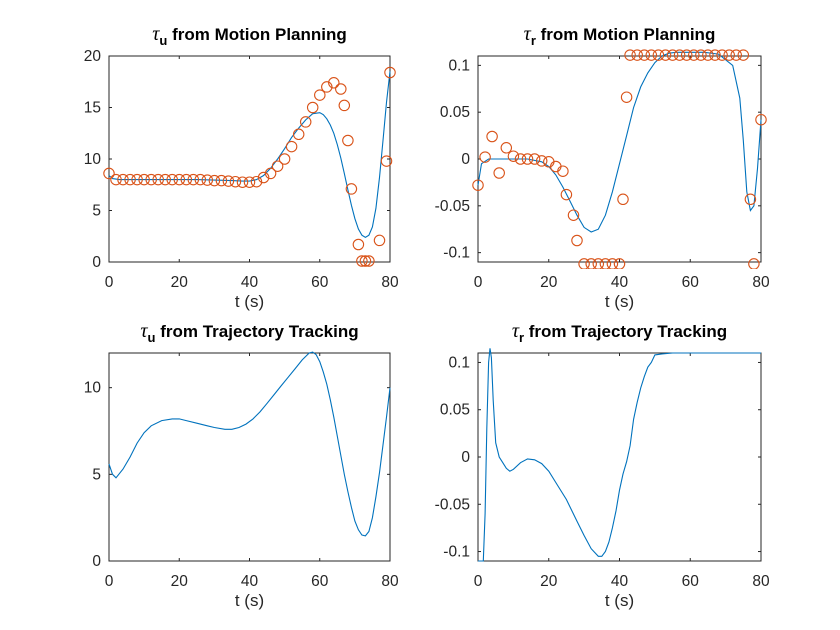 Image resolution: width=840 pixels, height=630 pixels. What do you see at coordinates (249, 35) in the screenshot?
I see `chart-title: τu from Motion Planning` at bounding box center [249, 35].